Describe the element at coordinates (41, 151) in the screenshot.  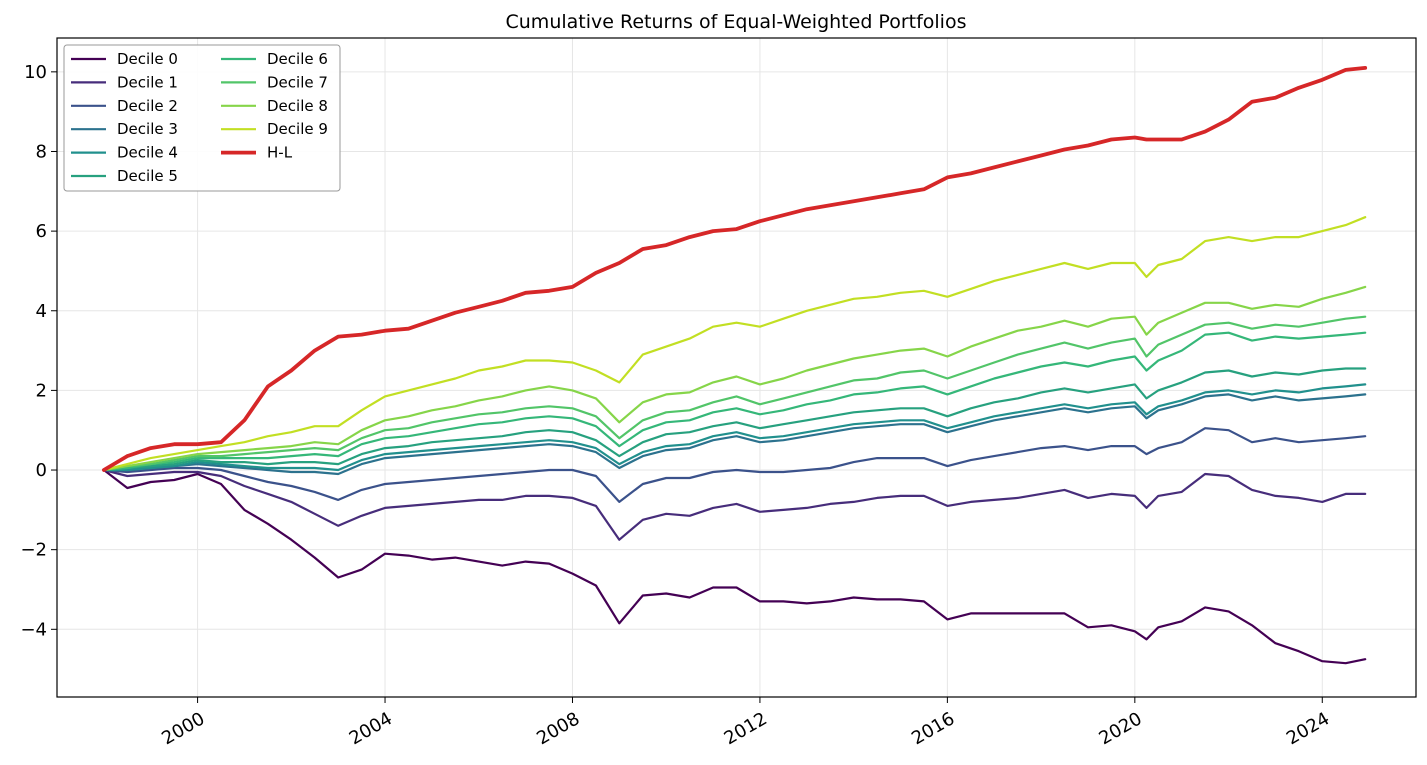
I see `y-tick-label: 8` at that location.